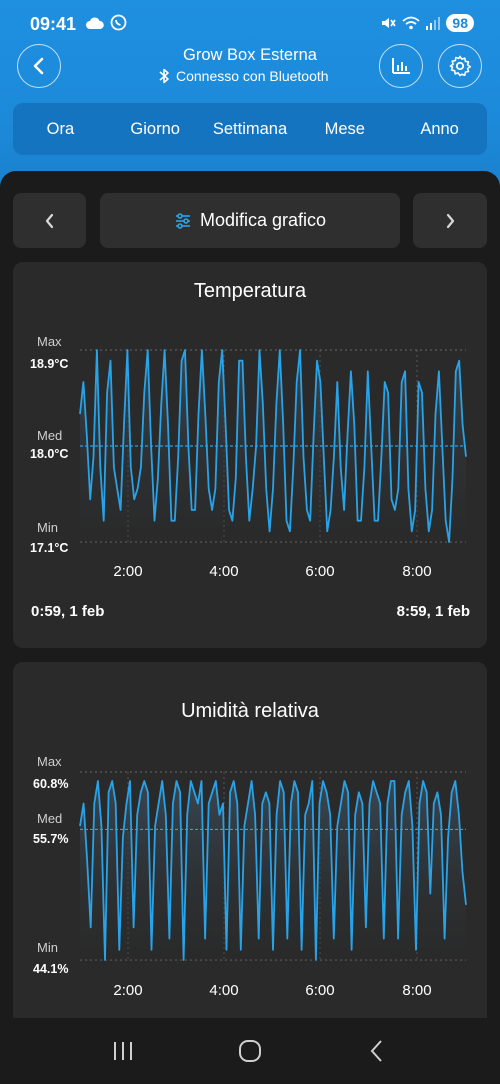 This screenshot has width=500, height=1084. What do you see at coordinates (68, 611) in the screenshot?
I see `range-start-label: 0:59, 1 feb` at bounding box center [68, 611].